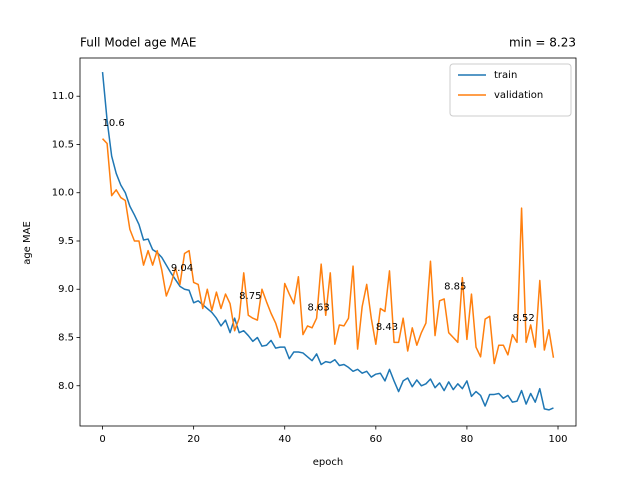 The height and width of the screenshot is (480, 640). I want to click on x-axis-label: epoch, so click(328, 462).